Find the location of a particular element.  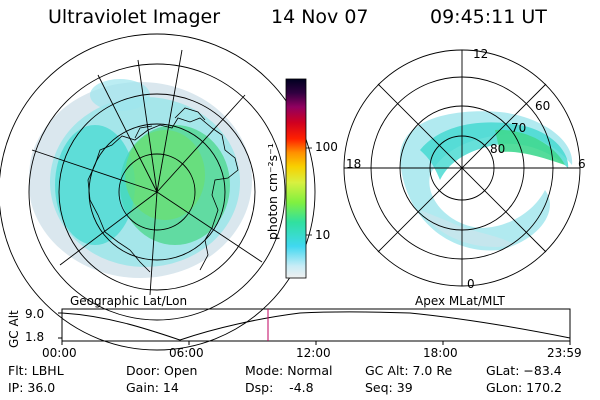

altitude-xtick-2359: 23:59 is located at coordinates (564, 353).